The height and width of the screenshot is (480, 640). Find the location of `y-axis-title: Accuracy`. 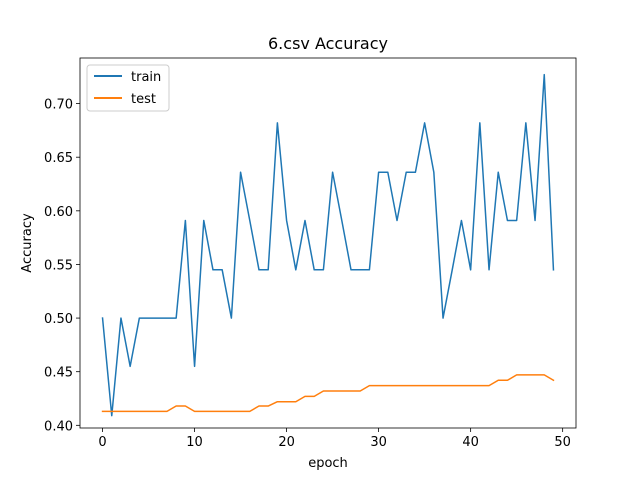

y-axis-title: Accuracy is located at coordinates (27, 243).